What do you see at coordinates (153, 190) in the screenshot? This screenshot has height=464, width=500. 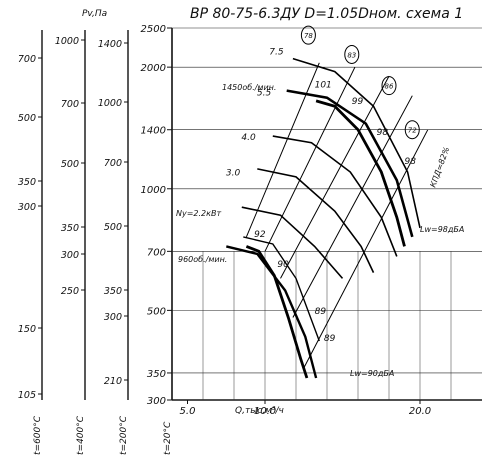 I see `y-tick-label: 1000` at bounding box center [153, 190].